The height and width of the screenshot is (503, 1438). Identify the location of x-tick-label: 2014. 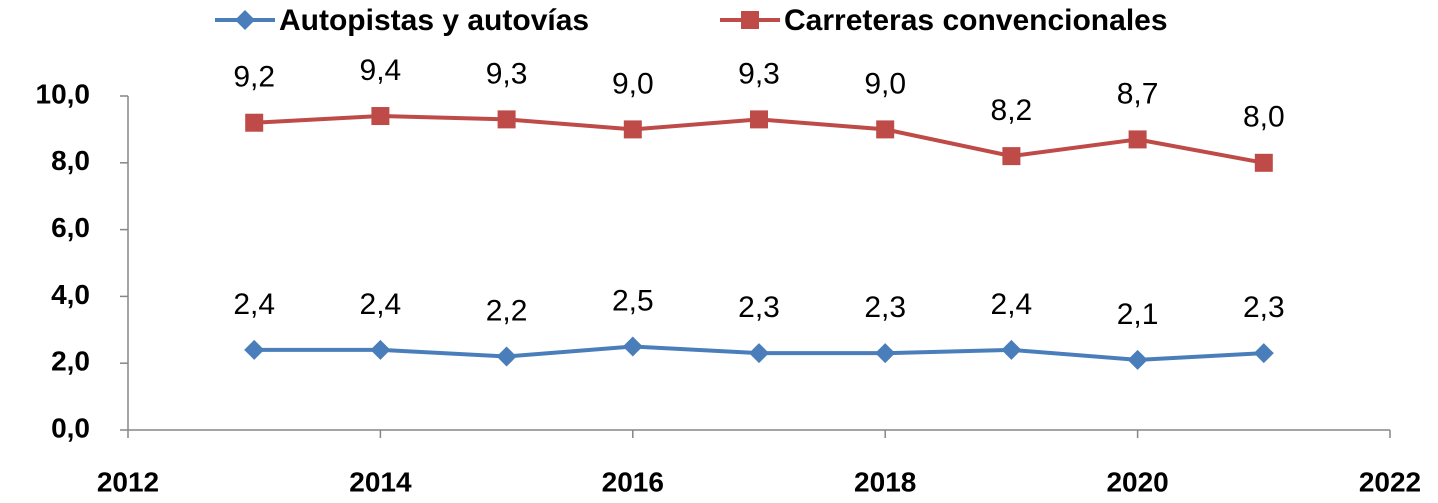
(380, 481).